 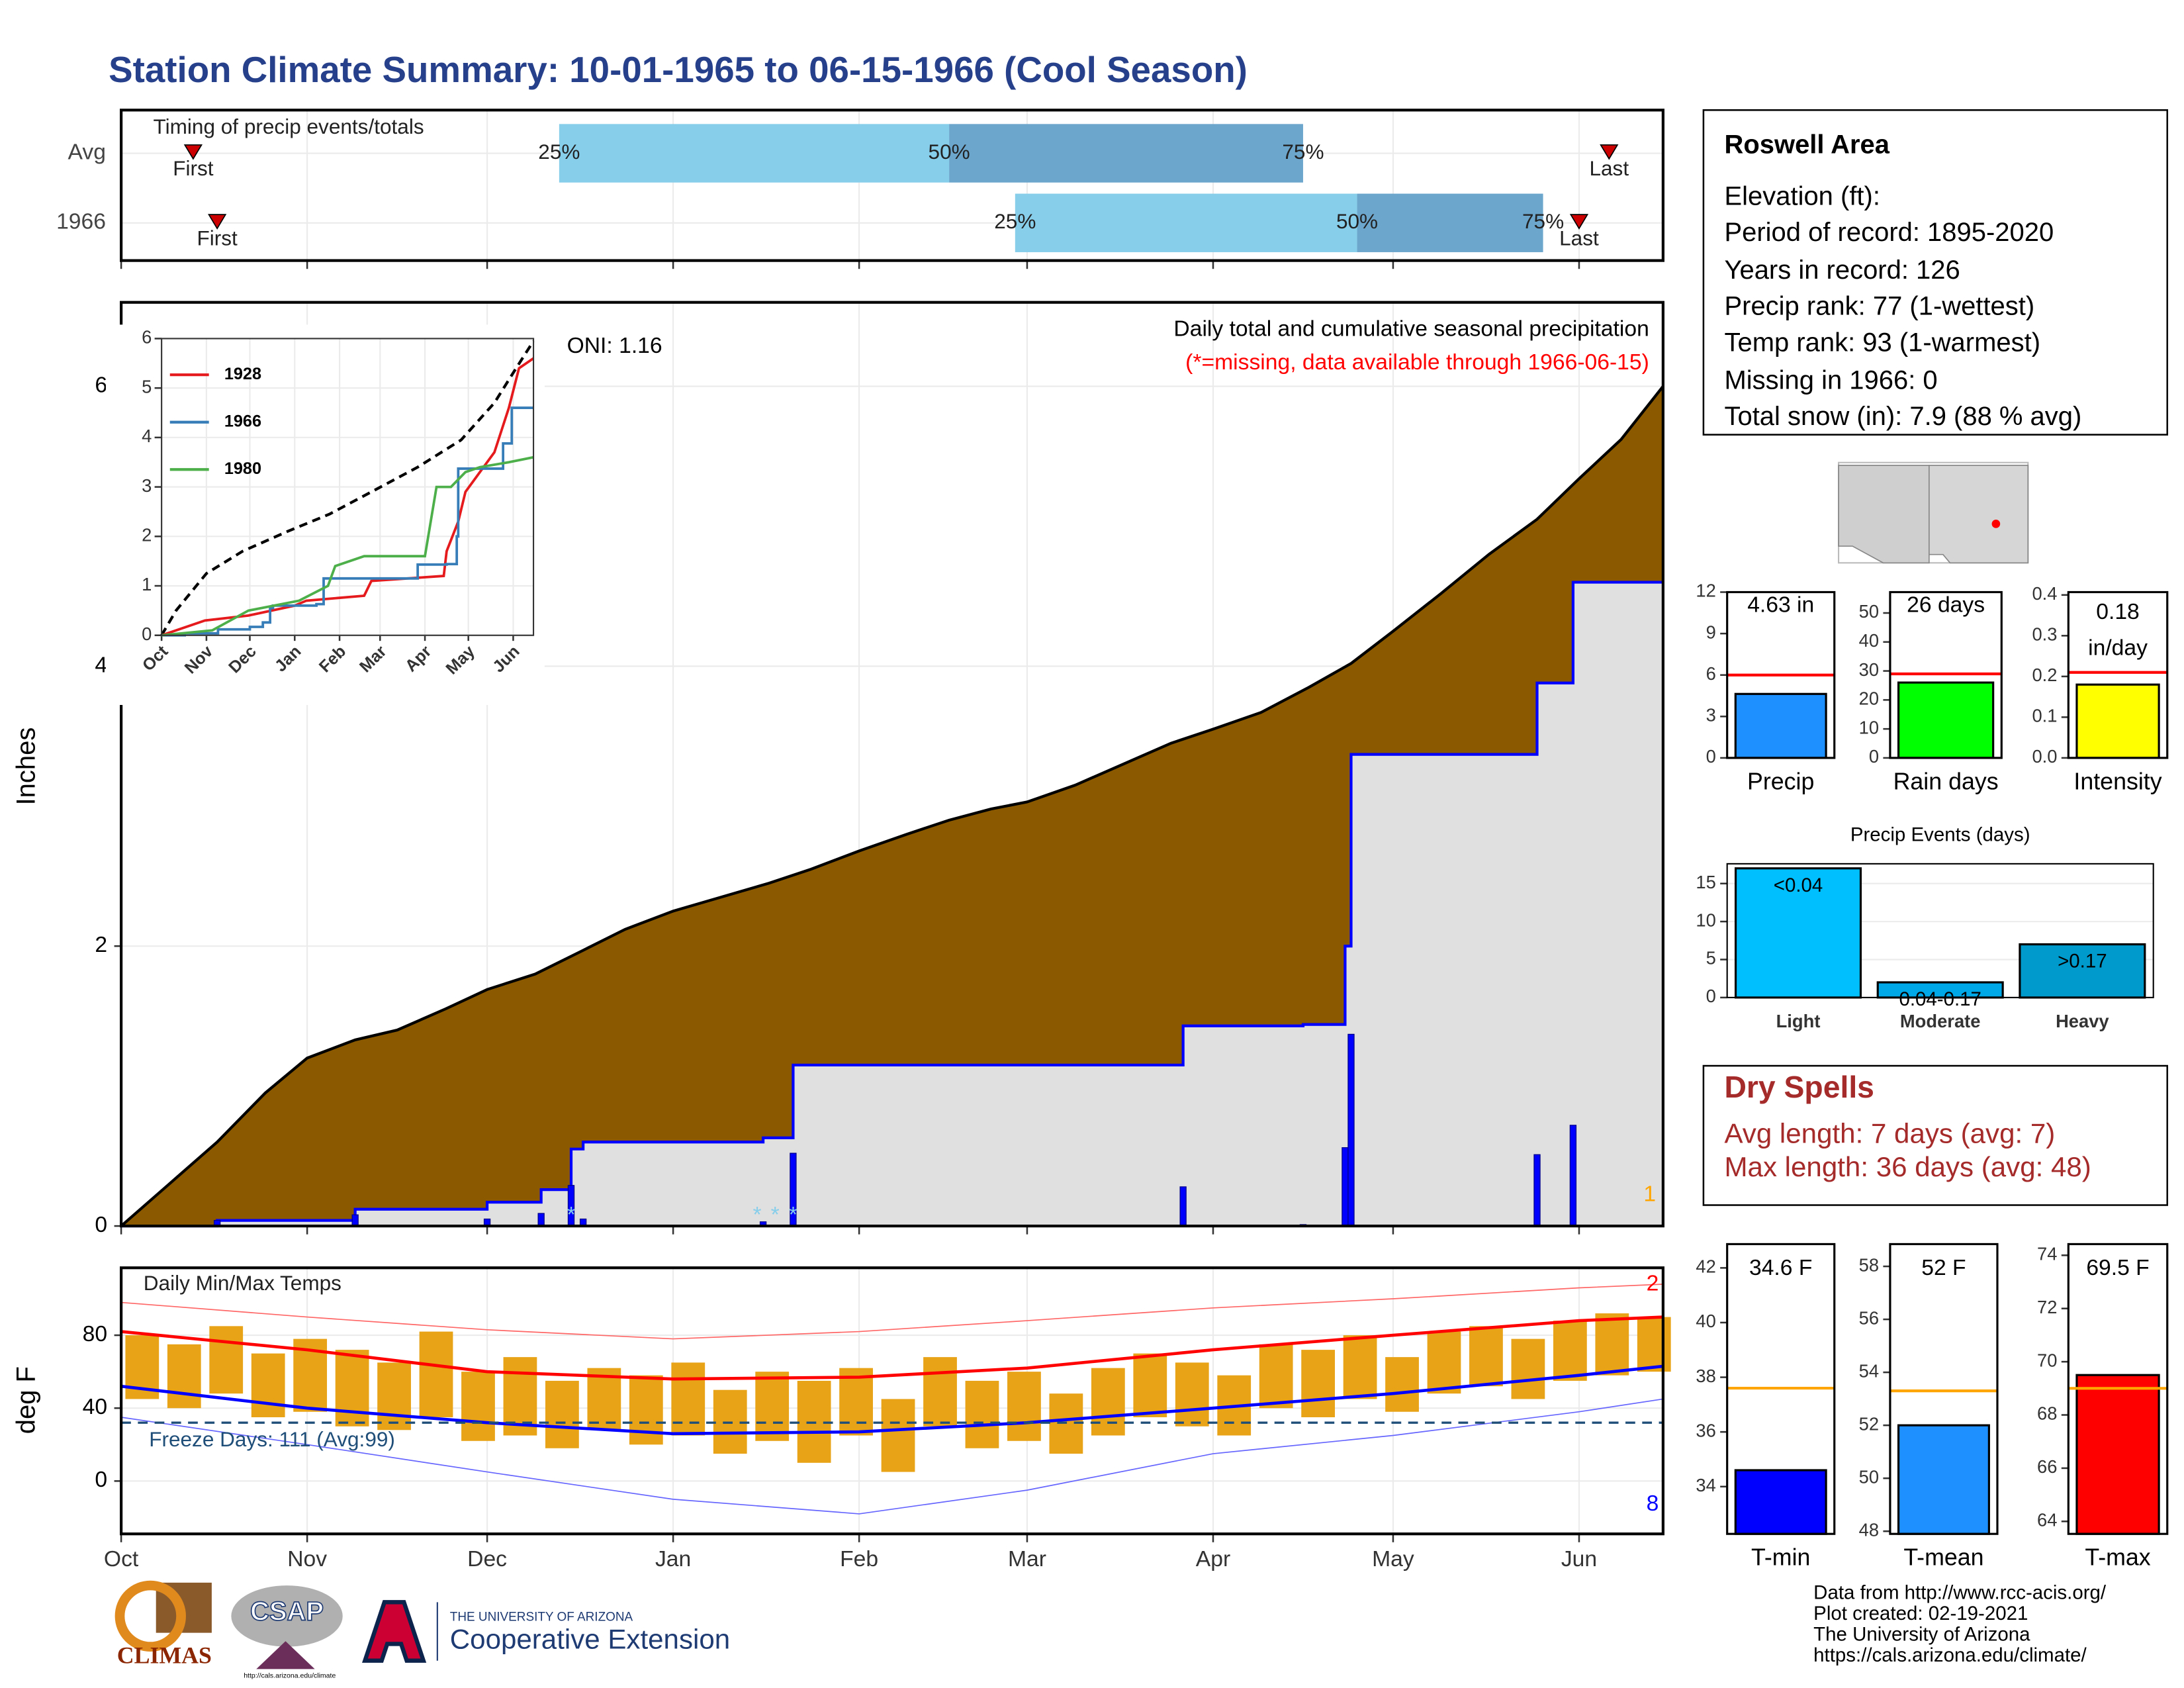 I want to click on y-tick-label: 34, so click(x=1706, y=1485).